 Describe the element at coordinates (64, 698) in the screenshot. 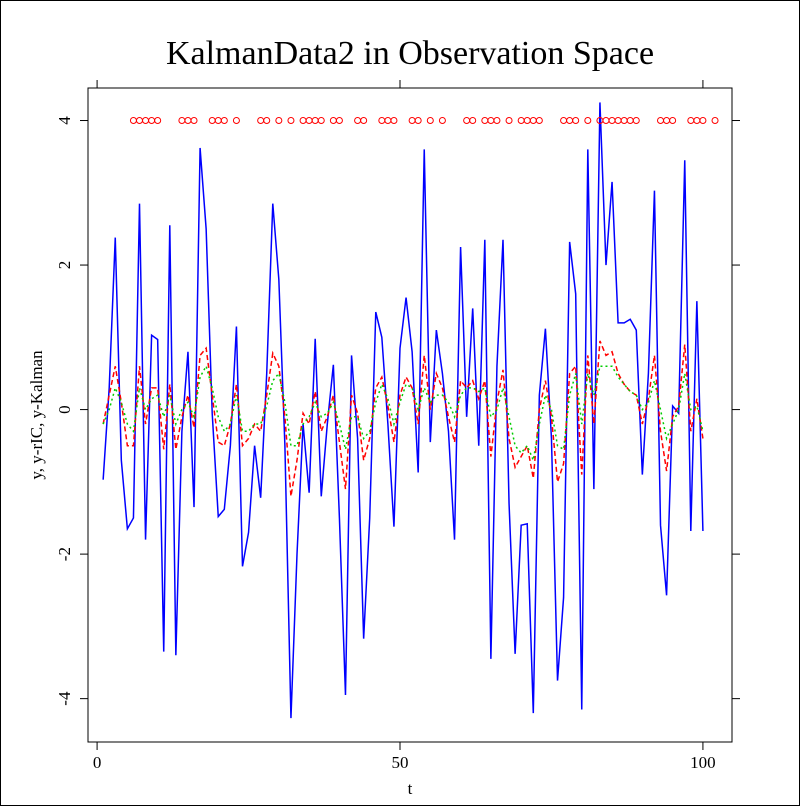

I see `y-tick-label: -4` at that location.